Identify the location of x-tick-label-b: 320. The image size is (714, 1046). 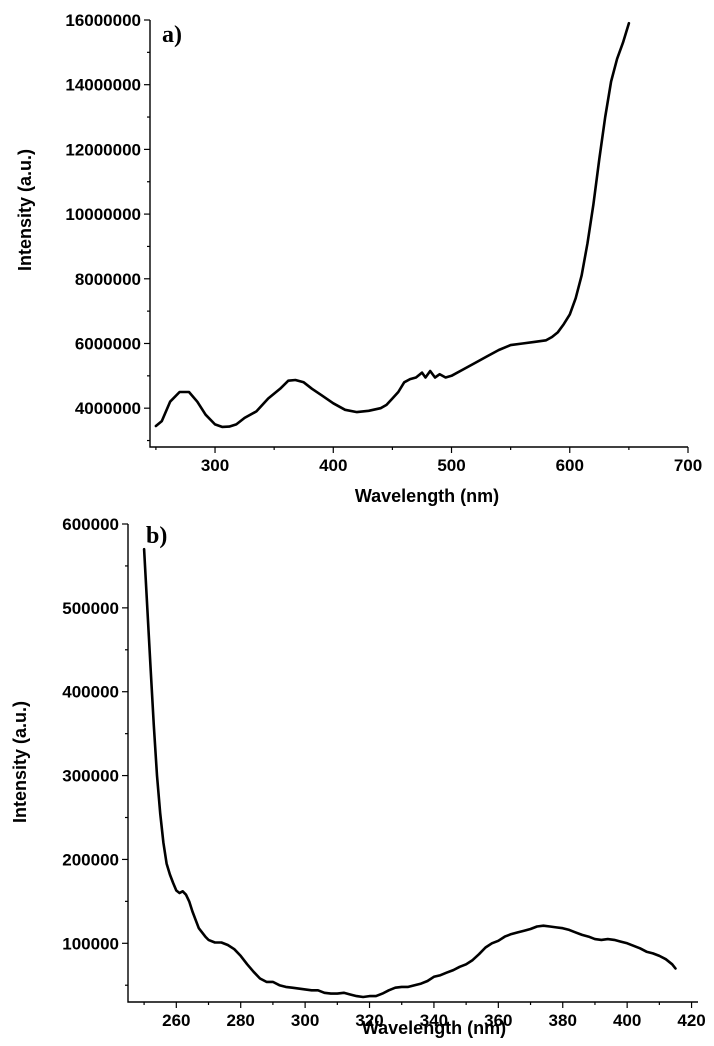
(369, 1020).